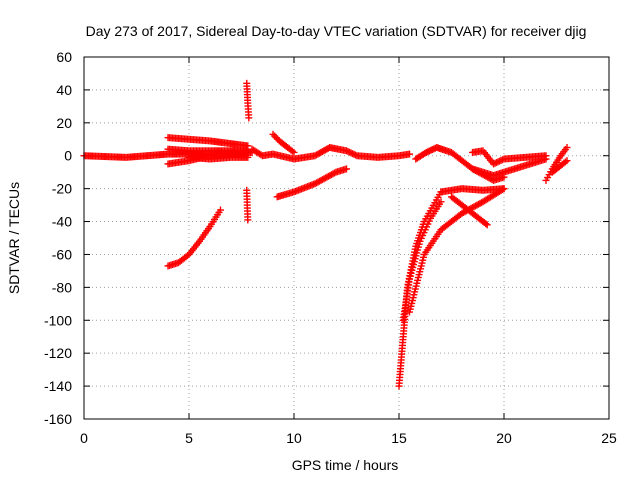 The width and height of the screenshot is (640, 480). What do you see at coordinates (58, 419) in the screenshot?
I see `y-tick-label: -160` at bounding box center [58, 419].